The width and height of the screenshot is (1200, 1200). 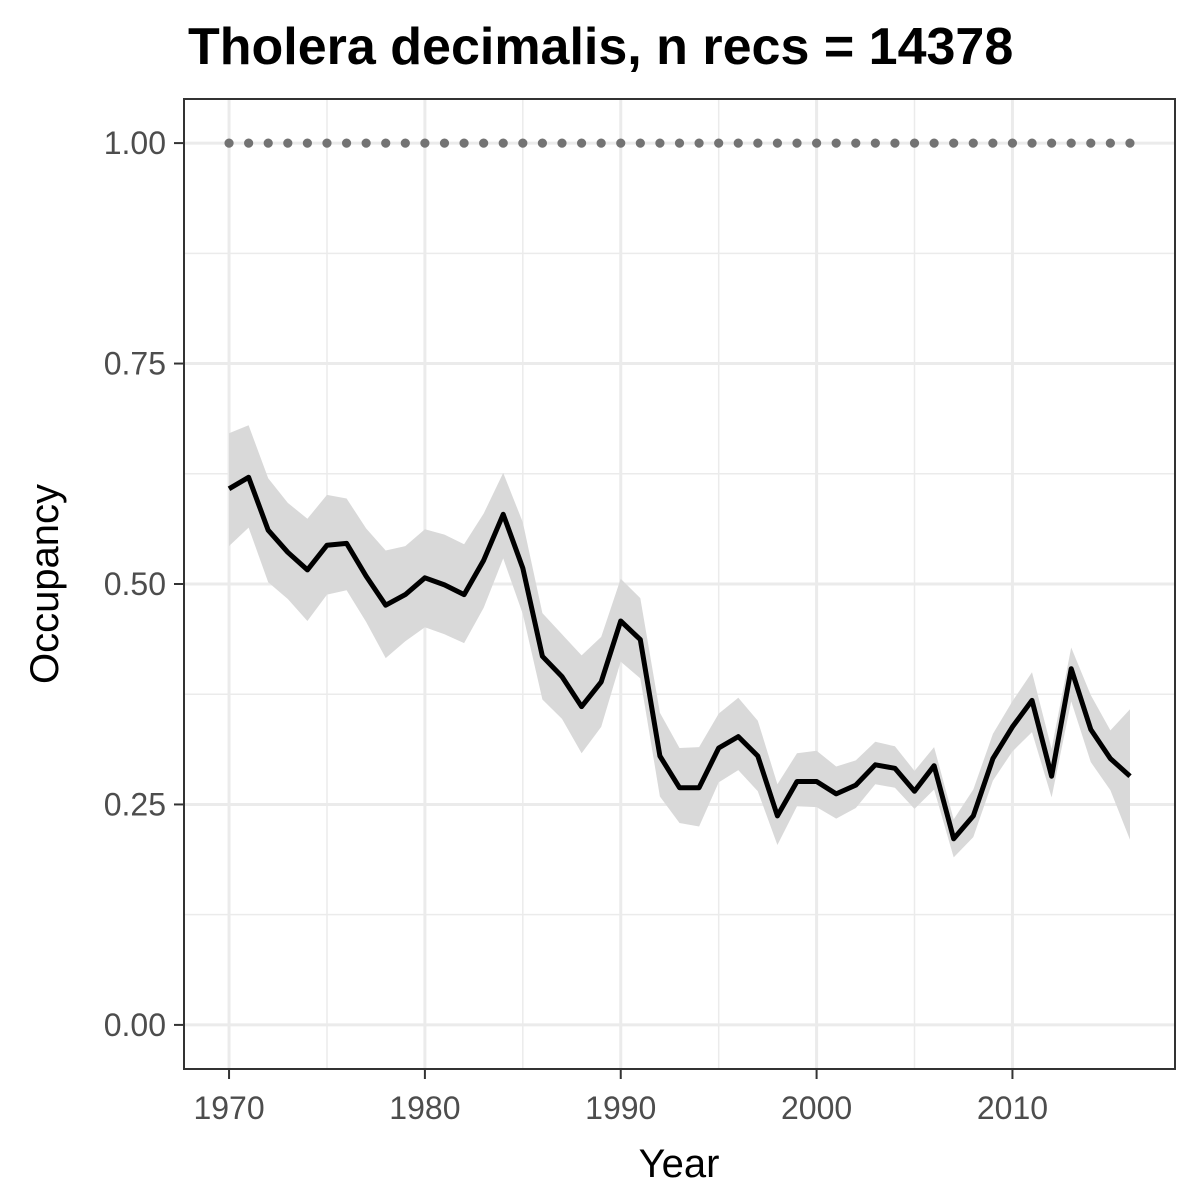 I want to click on reference-dots, so click(x=679, y=143).